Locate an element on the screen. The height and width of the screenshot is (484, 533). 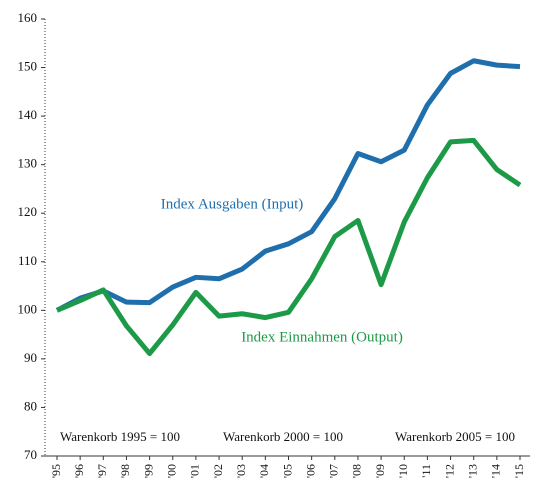
x-tick-label: '02 is located at coordinates (218, 471).